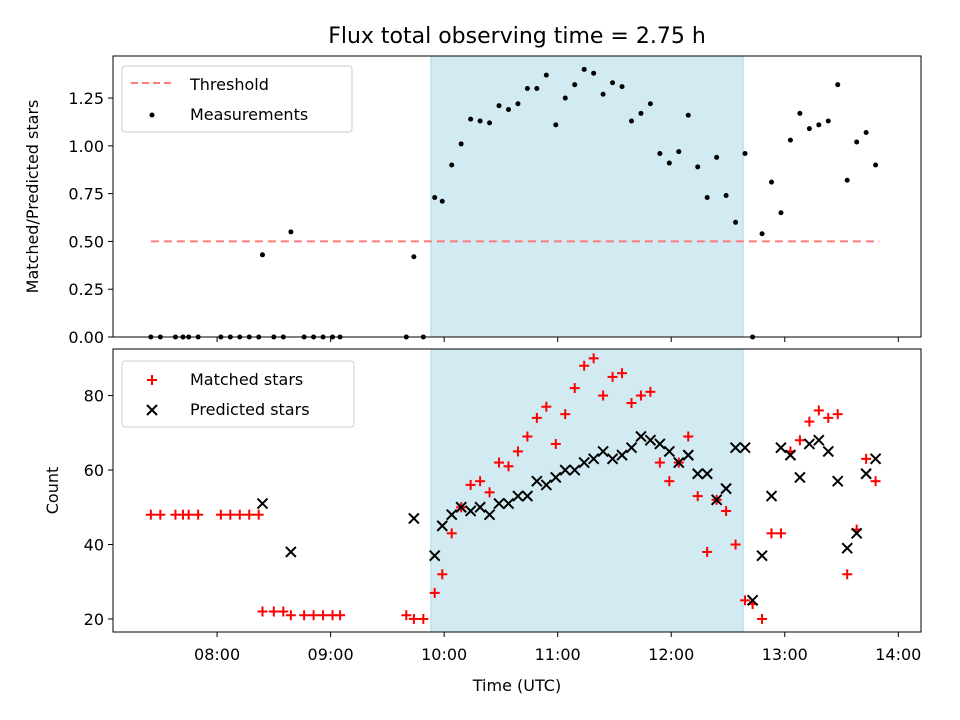  Describe the element at coordinates (898, 654) in the screenshot. I see `bottom-xtick-label: 14:00` at that location.